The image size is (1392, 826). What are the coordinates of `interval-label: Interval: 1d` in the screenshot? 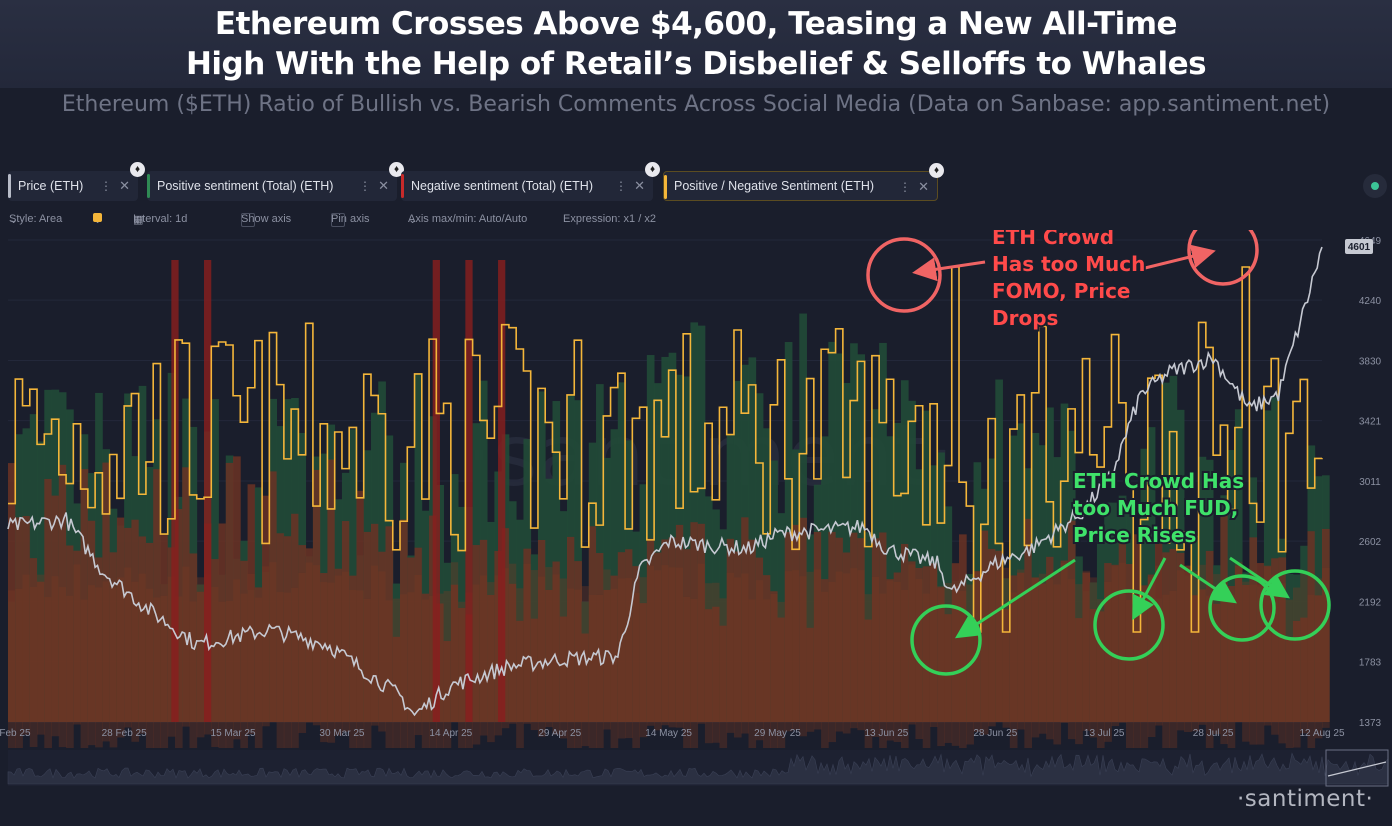 It's located at (160, 219).